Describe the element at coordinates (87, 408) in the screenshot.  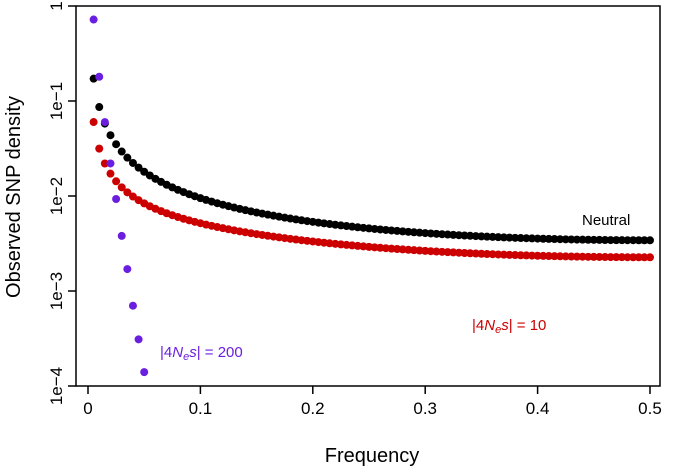
I see `x-tick-label: 0` at that location.